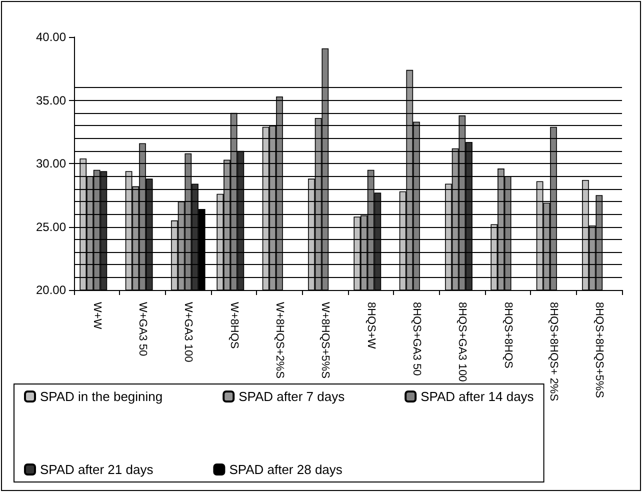  Describe the element at coordinates (292, 396) in the screenshot. I see `legend-label: SPAD after 7 days` at that location.